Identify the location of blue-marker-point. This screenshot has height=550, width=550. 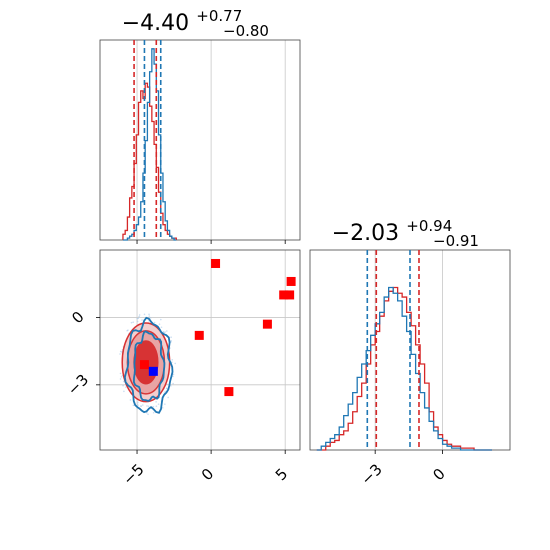
(153, 371).